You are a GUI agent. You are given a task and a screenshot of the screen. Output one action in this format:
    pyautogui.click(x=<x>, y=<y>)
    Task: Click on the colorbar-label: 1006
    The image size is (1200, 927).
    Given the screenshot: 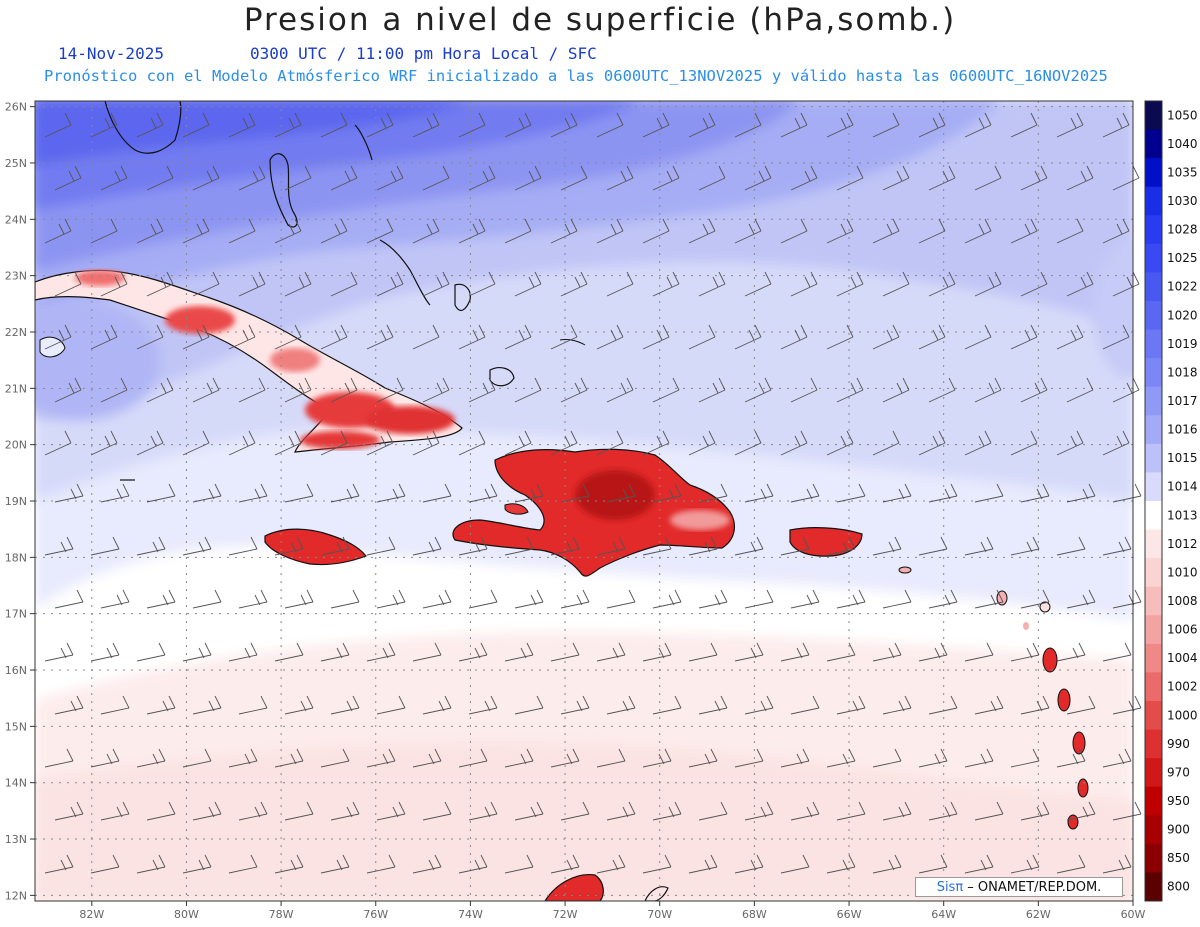 What is the action you would take?
    pyautogui.click(x=1182, y=630)
    